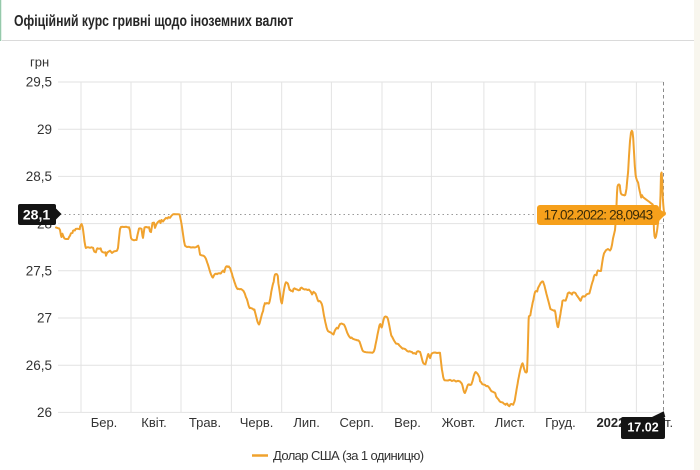 The image size is (700, 470). Describe the element at coordinates (39, 82) in the screenshot. I see `svg-text: 29,5` at that location.